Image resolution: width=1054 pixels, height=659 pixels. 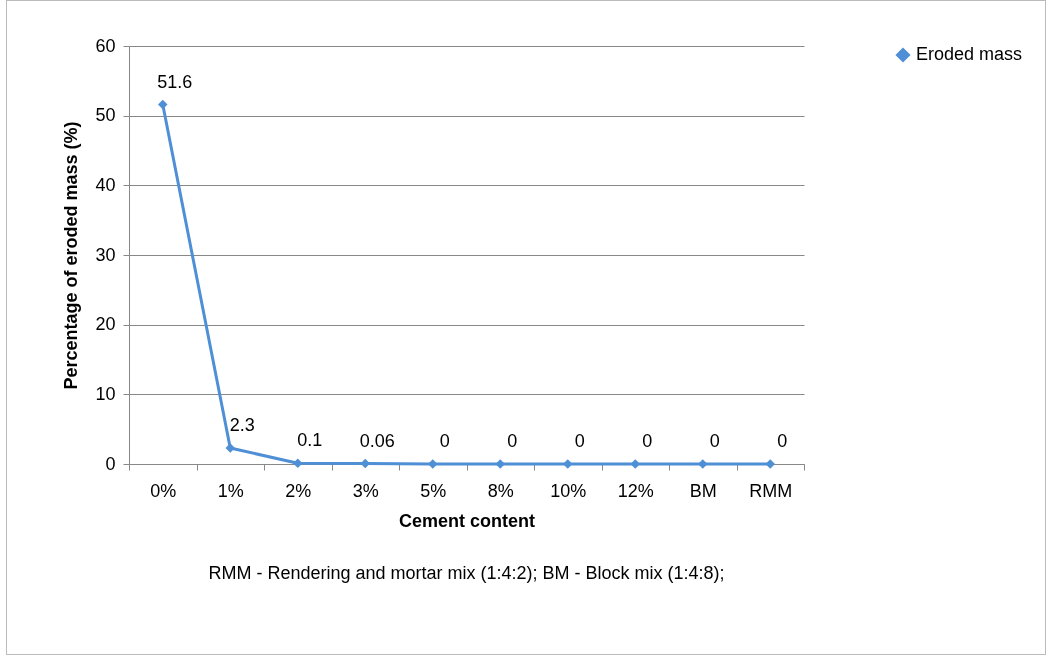 What do you see at coordinates (433, 490) in the screenshot?
I see `x-tick-label: 5%` at bounding box center [433, 490].